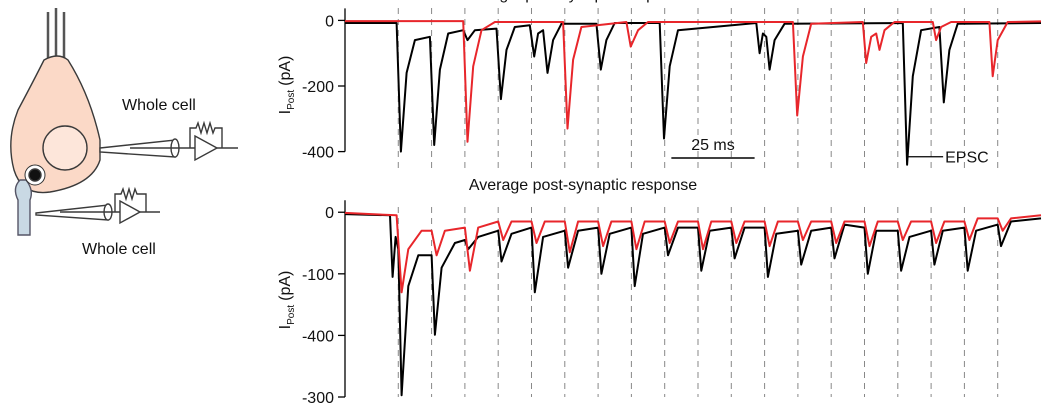 Image resolution: width=1051 pixels, height=415 pixels. Describe the element at coordinates (124, 122) in the screenshot. I see `cell-diagram` at that location.